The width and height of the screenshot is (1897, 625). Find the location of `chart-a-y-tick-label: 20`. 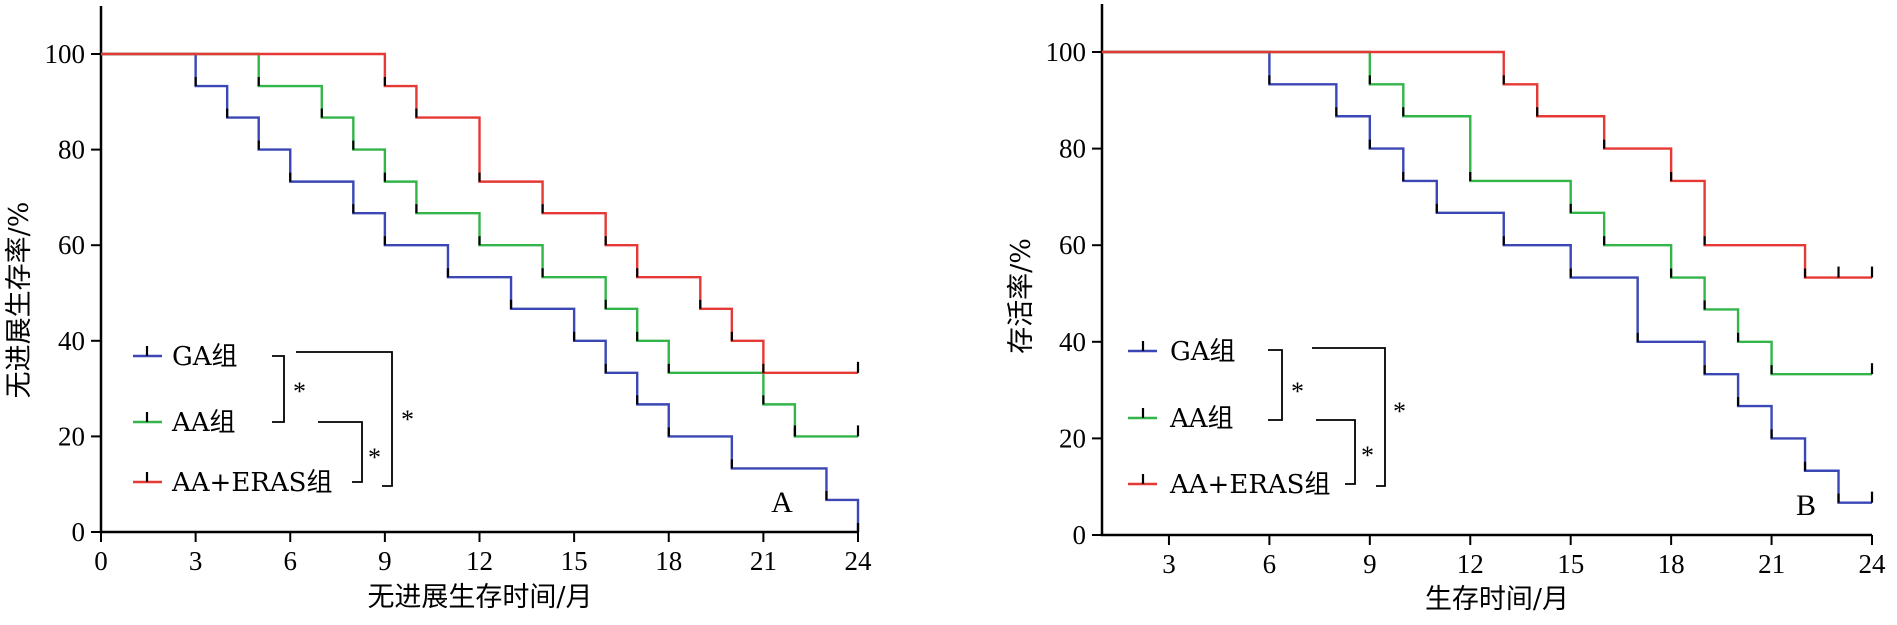

chart-a-y-tick-label: 20 is located at coordinates (71, 436).